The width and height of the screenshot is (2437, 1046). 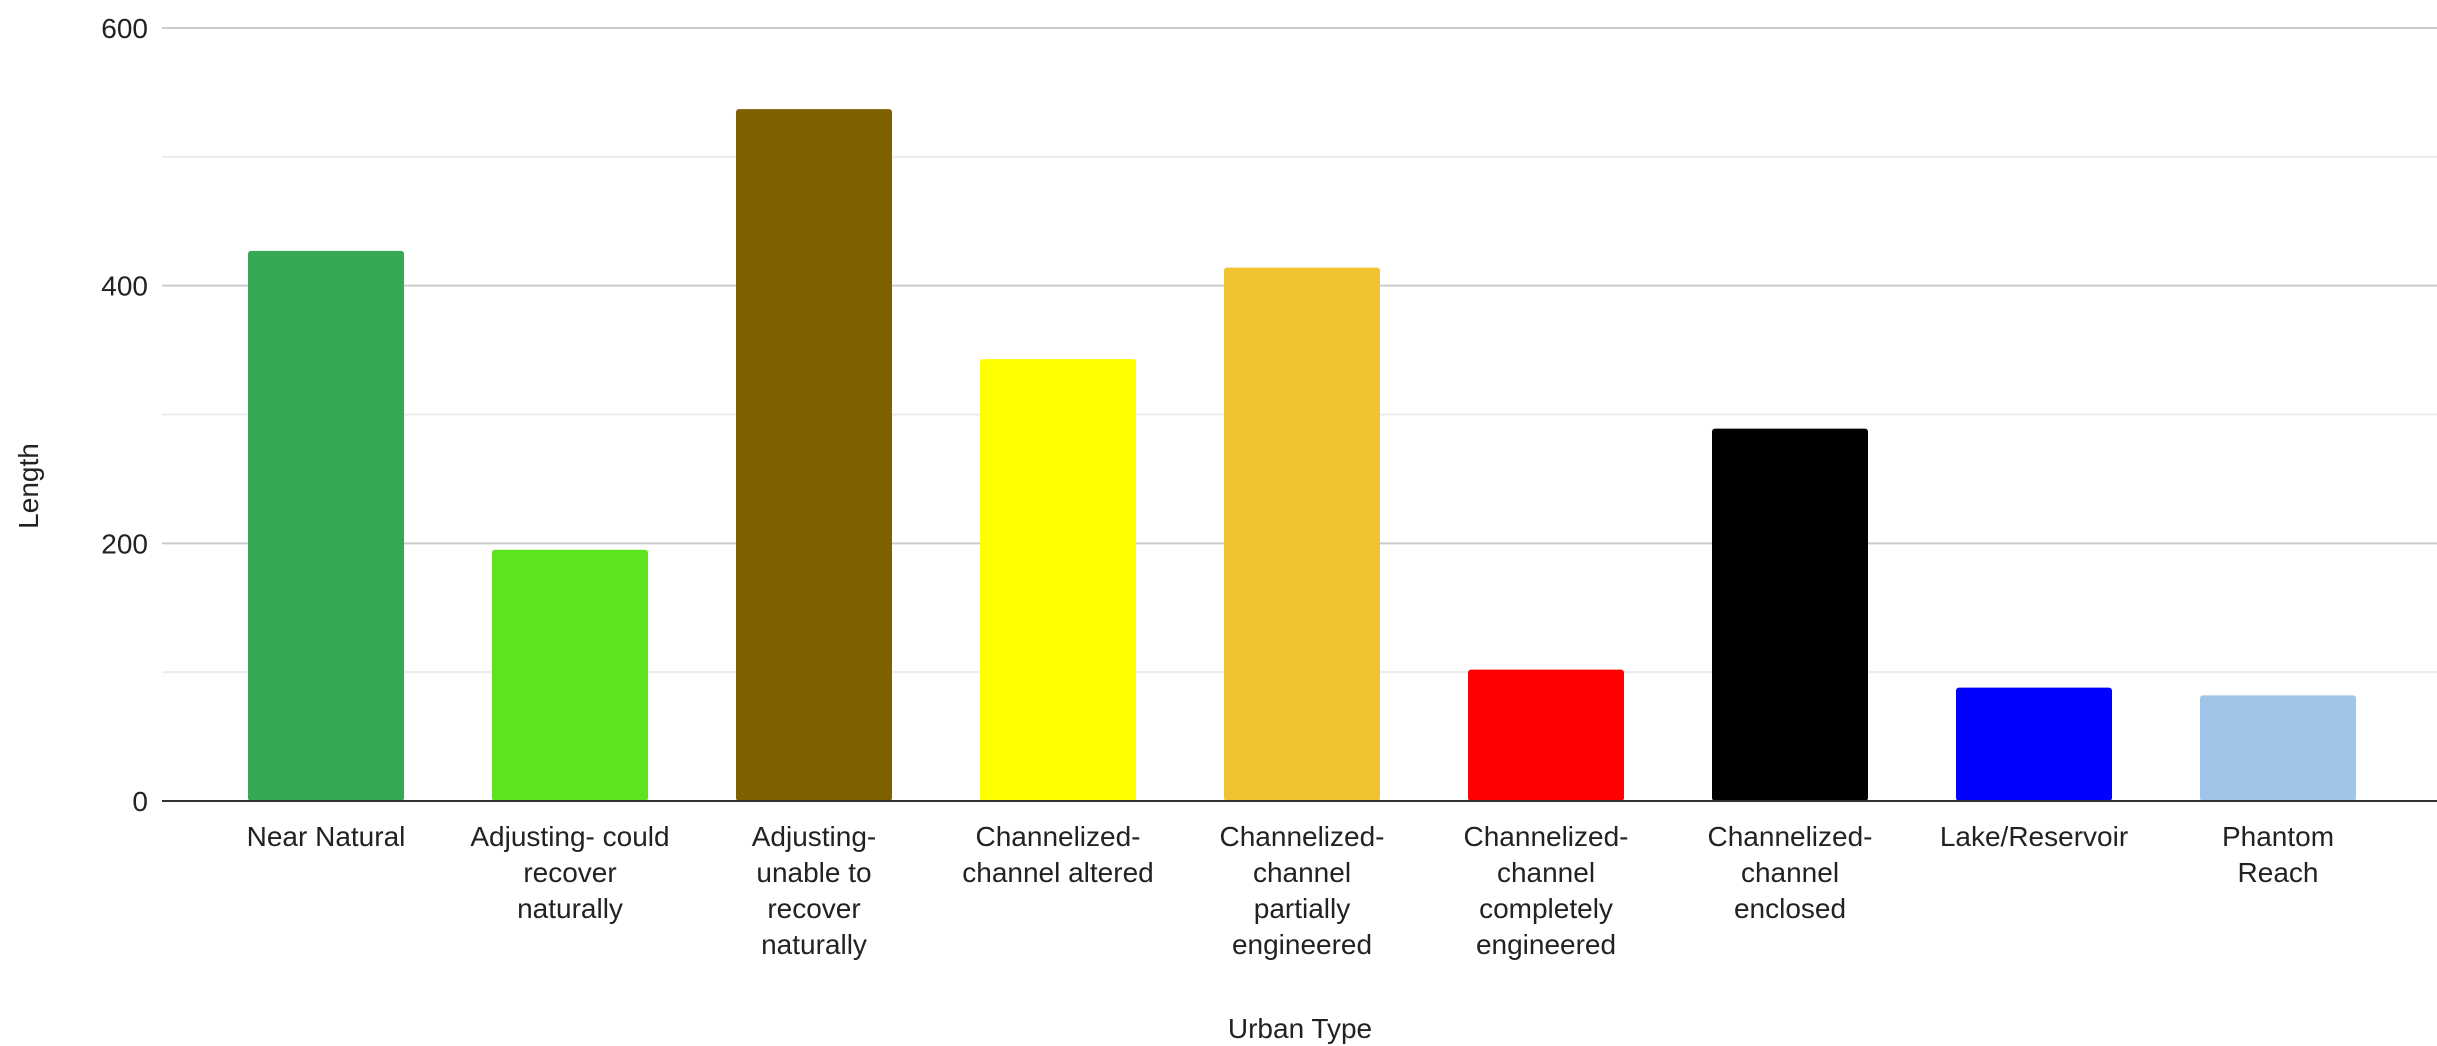 What do you see at coordinates (814, 890) in the screenshot?
I see `x-tick-label: Adjusting-unable to recover naturally` at bounding box center [814, 890].